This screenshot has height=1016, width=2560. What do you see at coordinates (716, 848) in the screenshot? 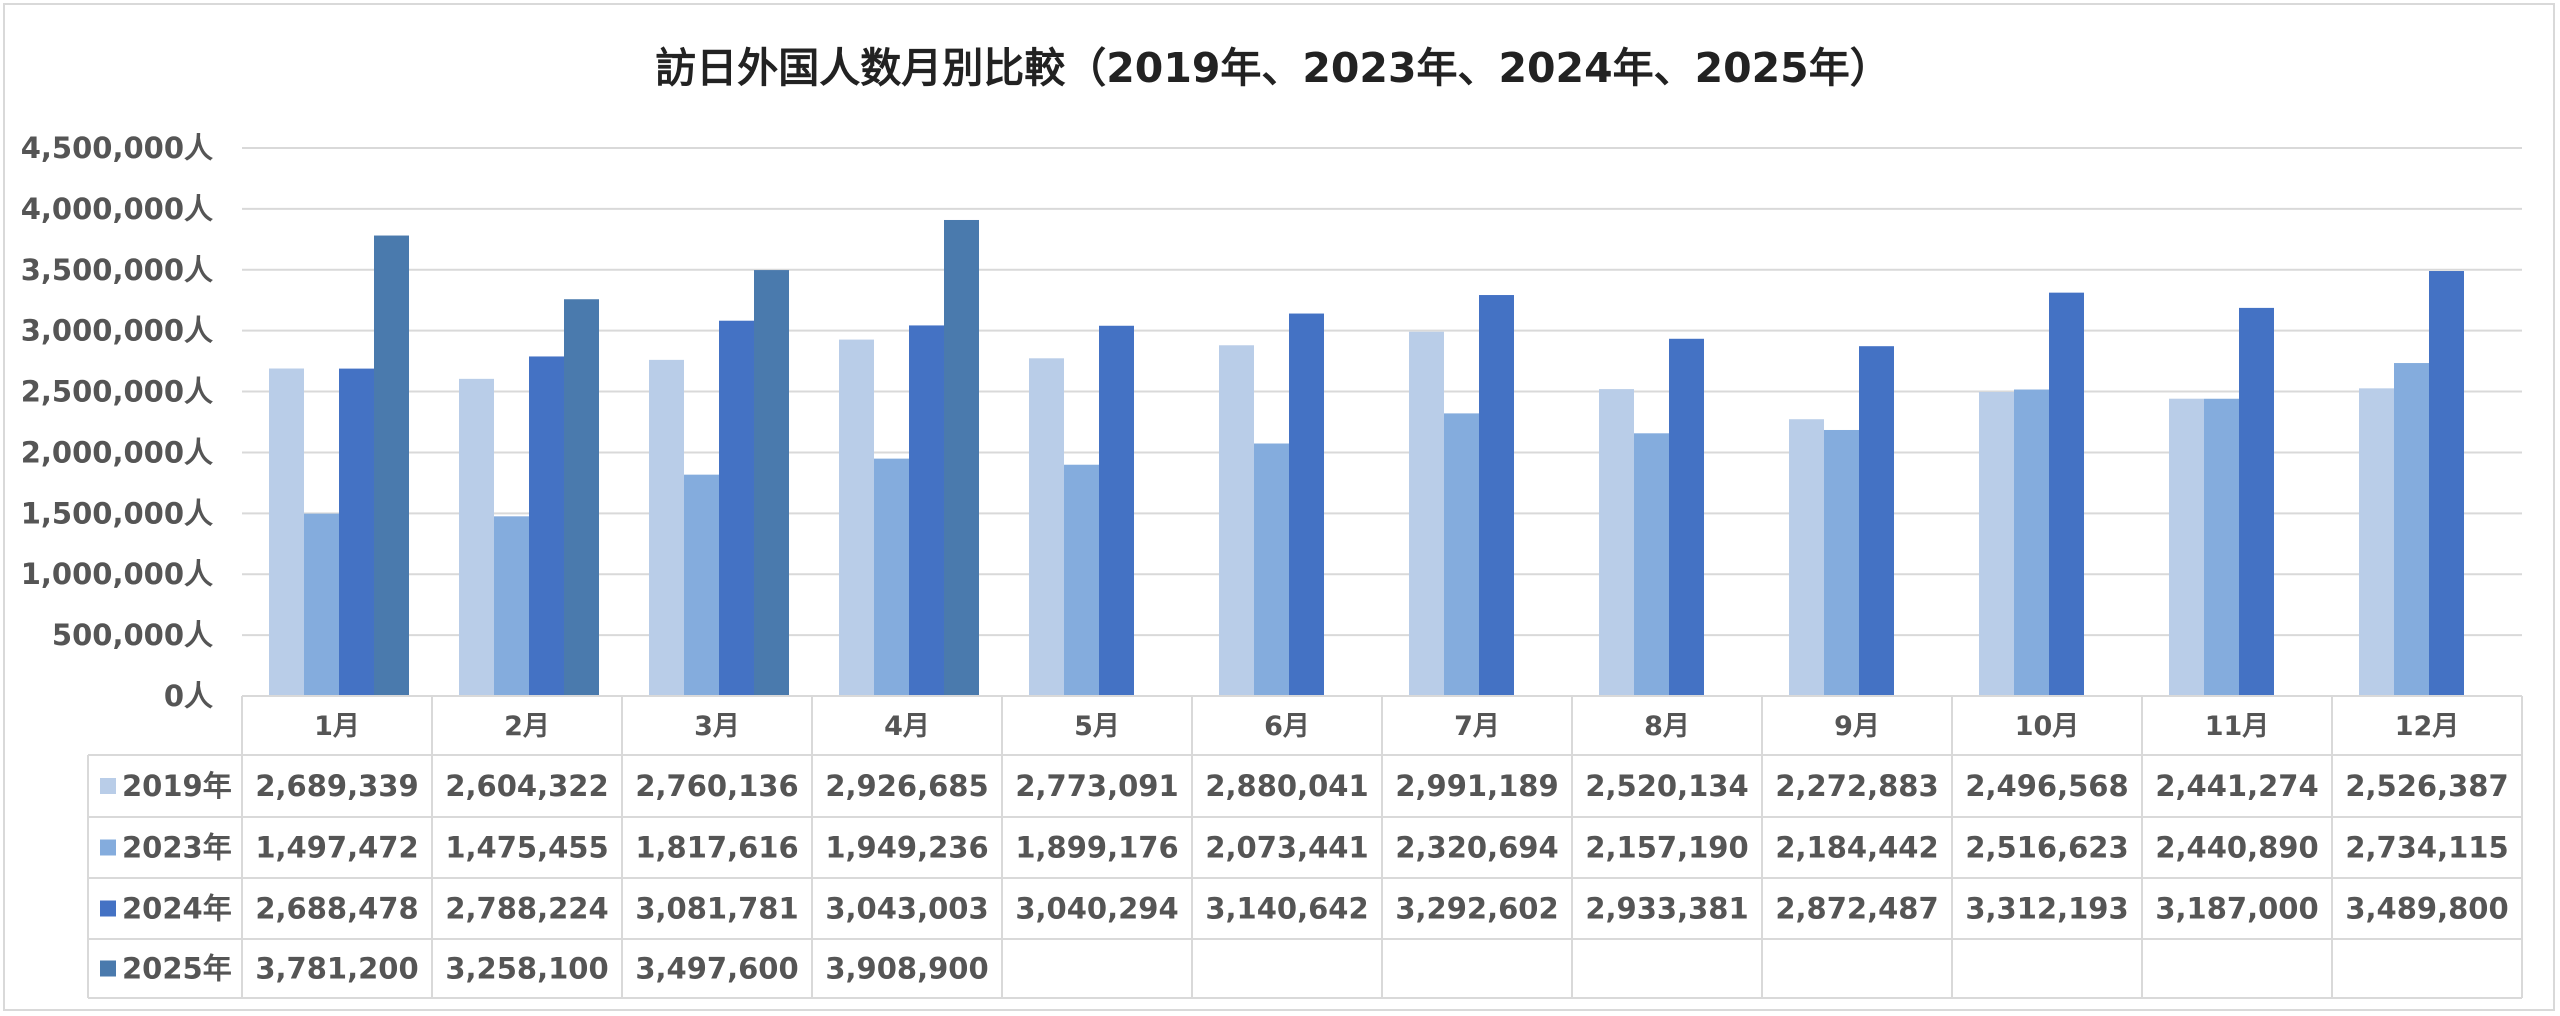
I see `data-label: 1,817,616` at bounding box center [716, 848].